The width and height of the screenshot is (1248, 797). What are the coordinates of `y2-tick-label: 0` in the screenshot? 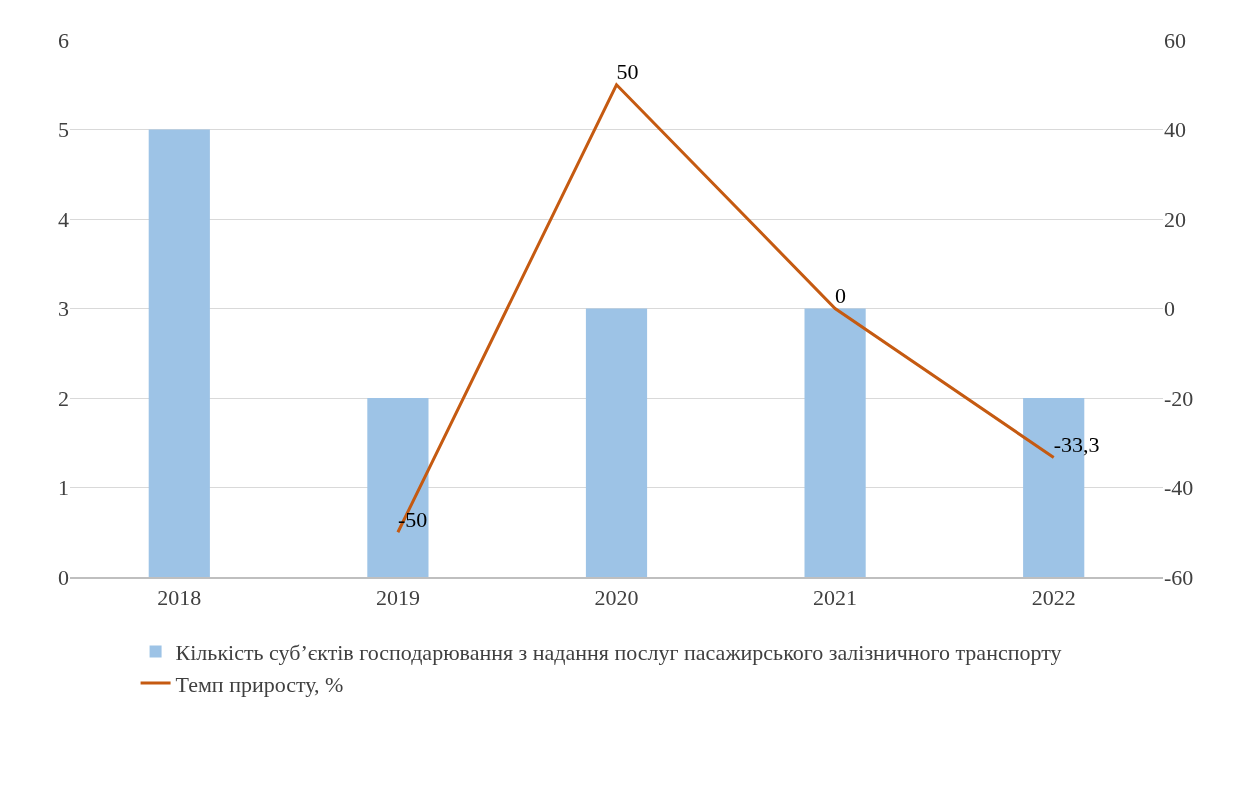 It's located at (1169, 309).